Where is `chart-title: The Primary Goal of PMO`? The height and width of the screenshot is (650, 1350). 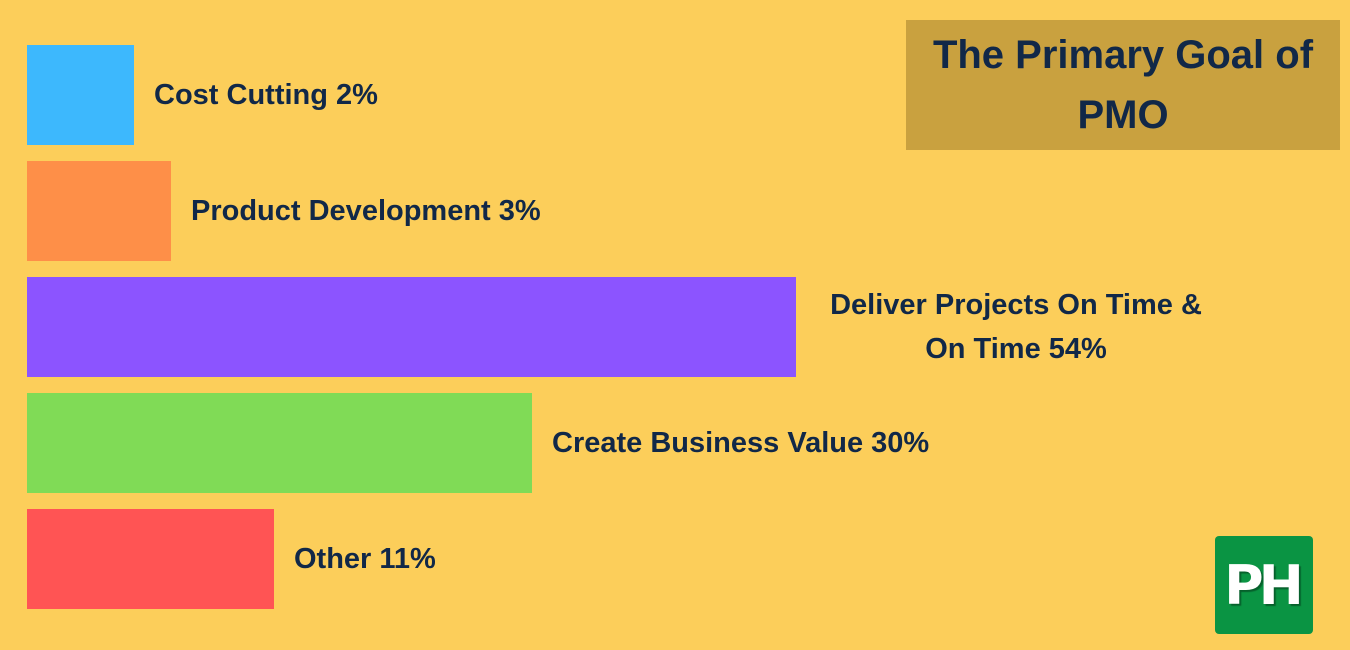
chart-title: The Primary Goal of PMO is located at coordinates (1123, 85).